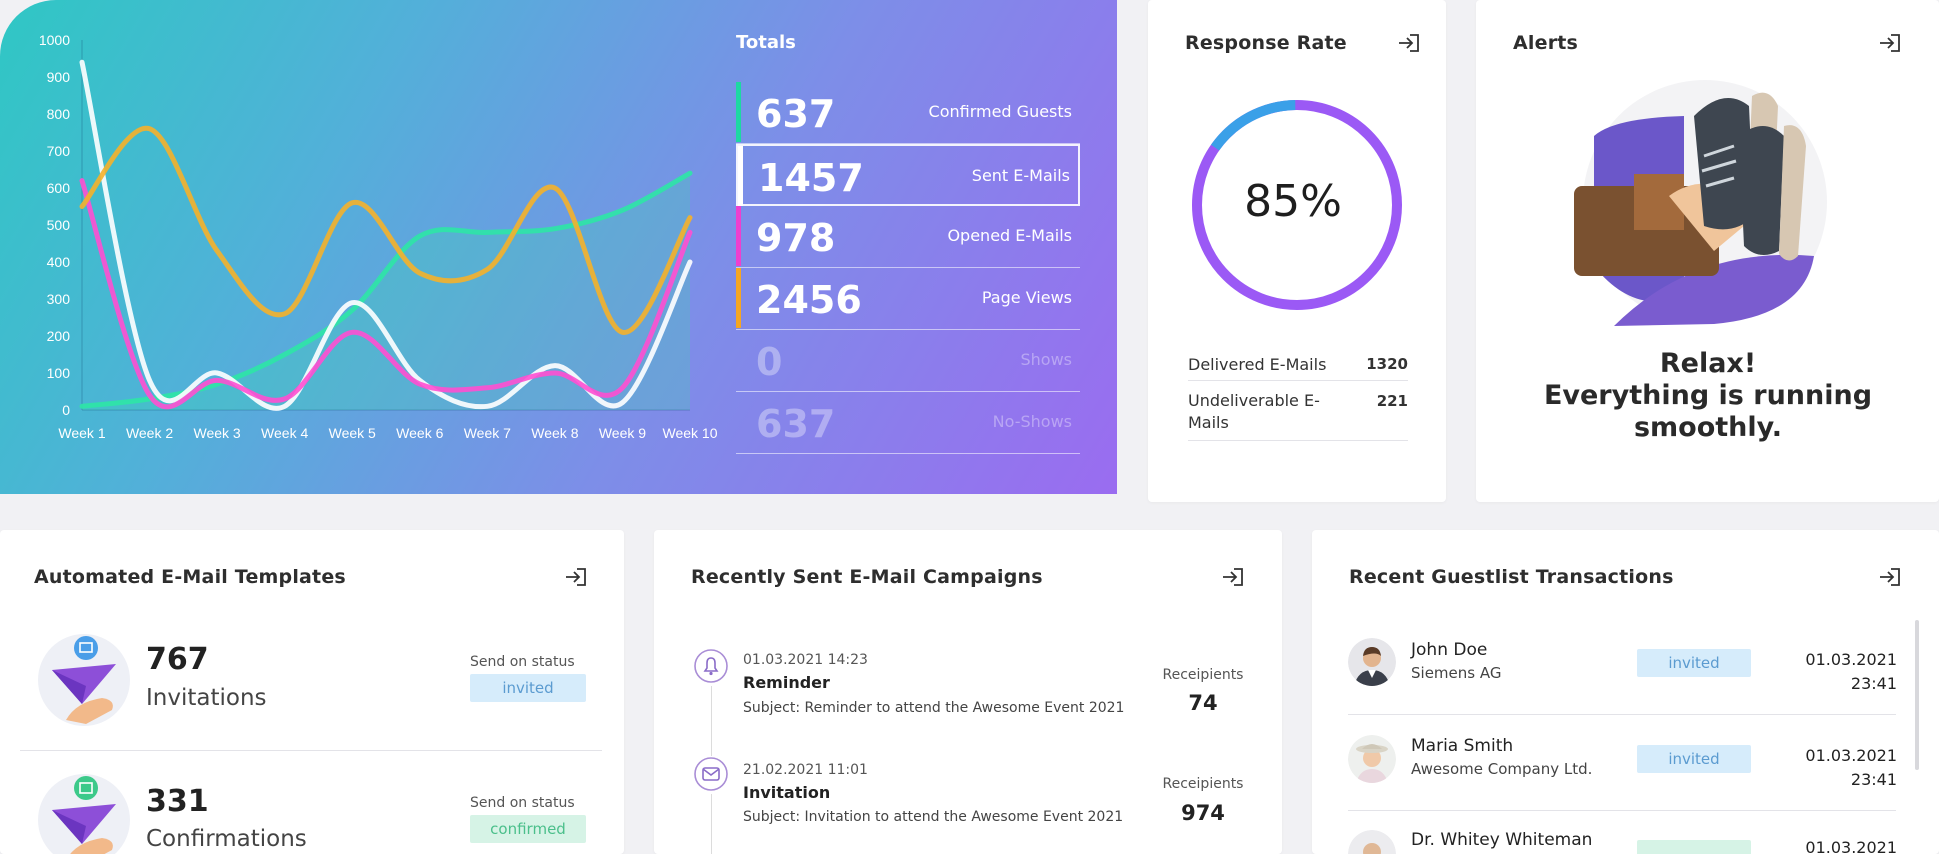 This screenshot has height=854, width=1939. What do you see at coordinates (1203, 813) in the screenshot?
I see `recipients-count: 974` at bounding box center [1203, 813].